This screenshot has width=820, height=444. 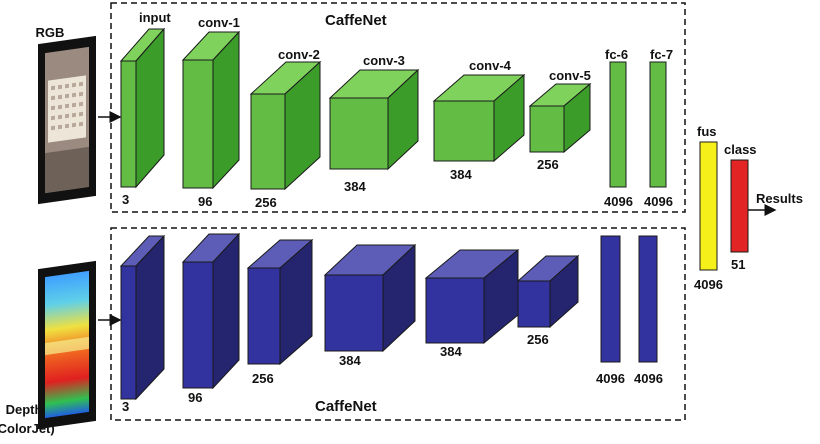 What do you see at coordinates (155, 17) in the screenshot?
I see `top-layer-name-input: input` at bounding box center [155, 17].